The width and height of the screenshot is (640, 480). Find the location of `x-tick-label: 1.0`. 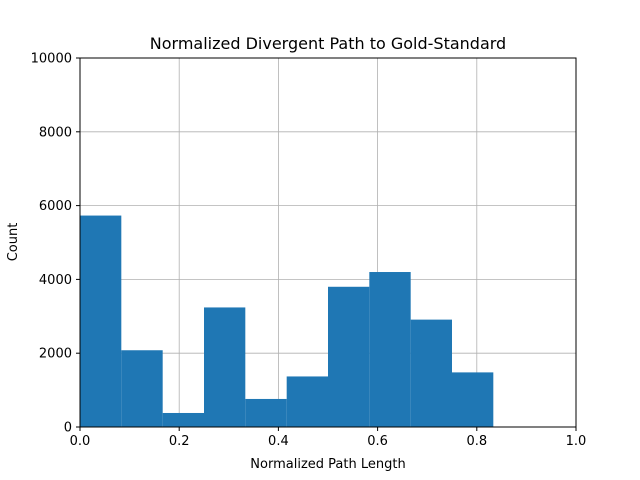

x-tick-label: 1.0 is located at coordinates (576, 441).